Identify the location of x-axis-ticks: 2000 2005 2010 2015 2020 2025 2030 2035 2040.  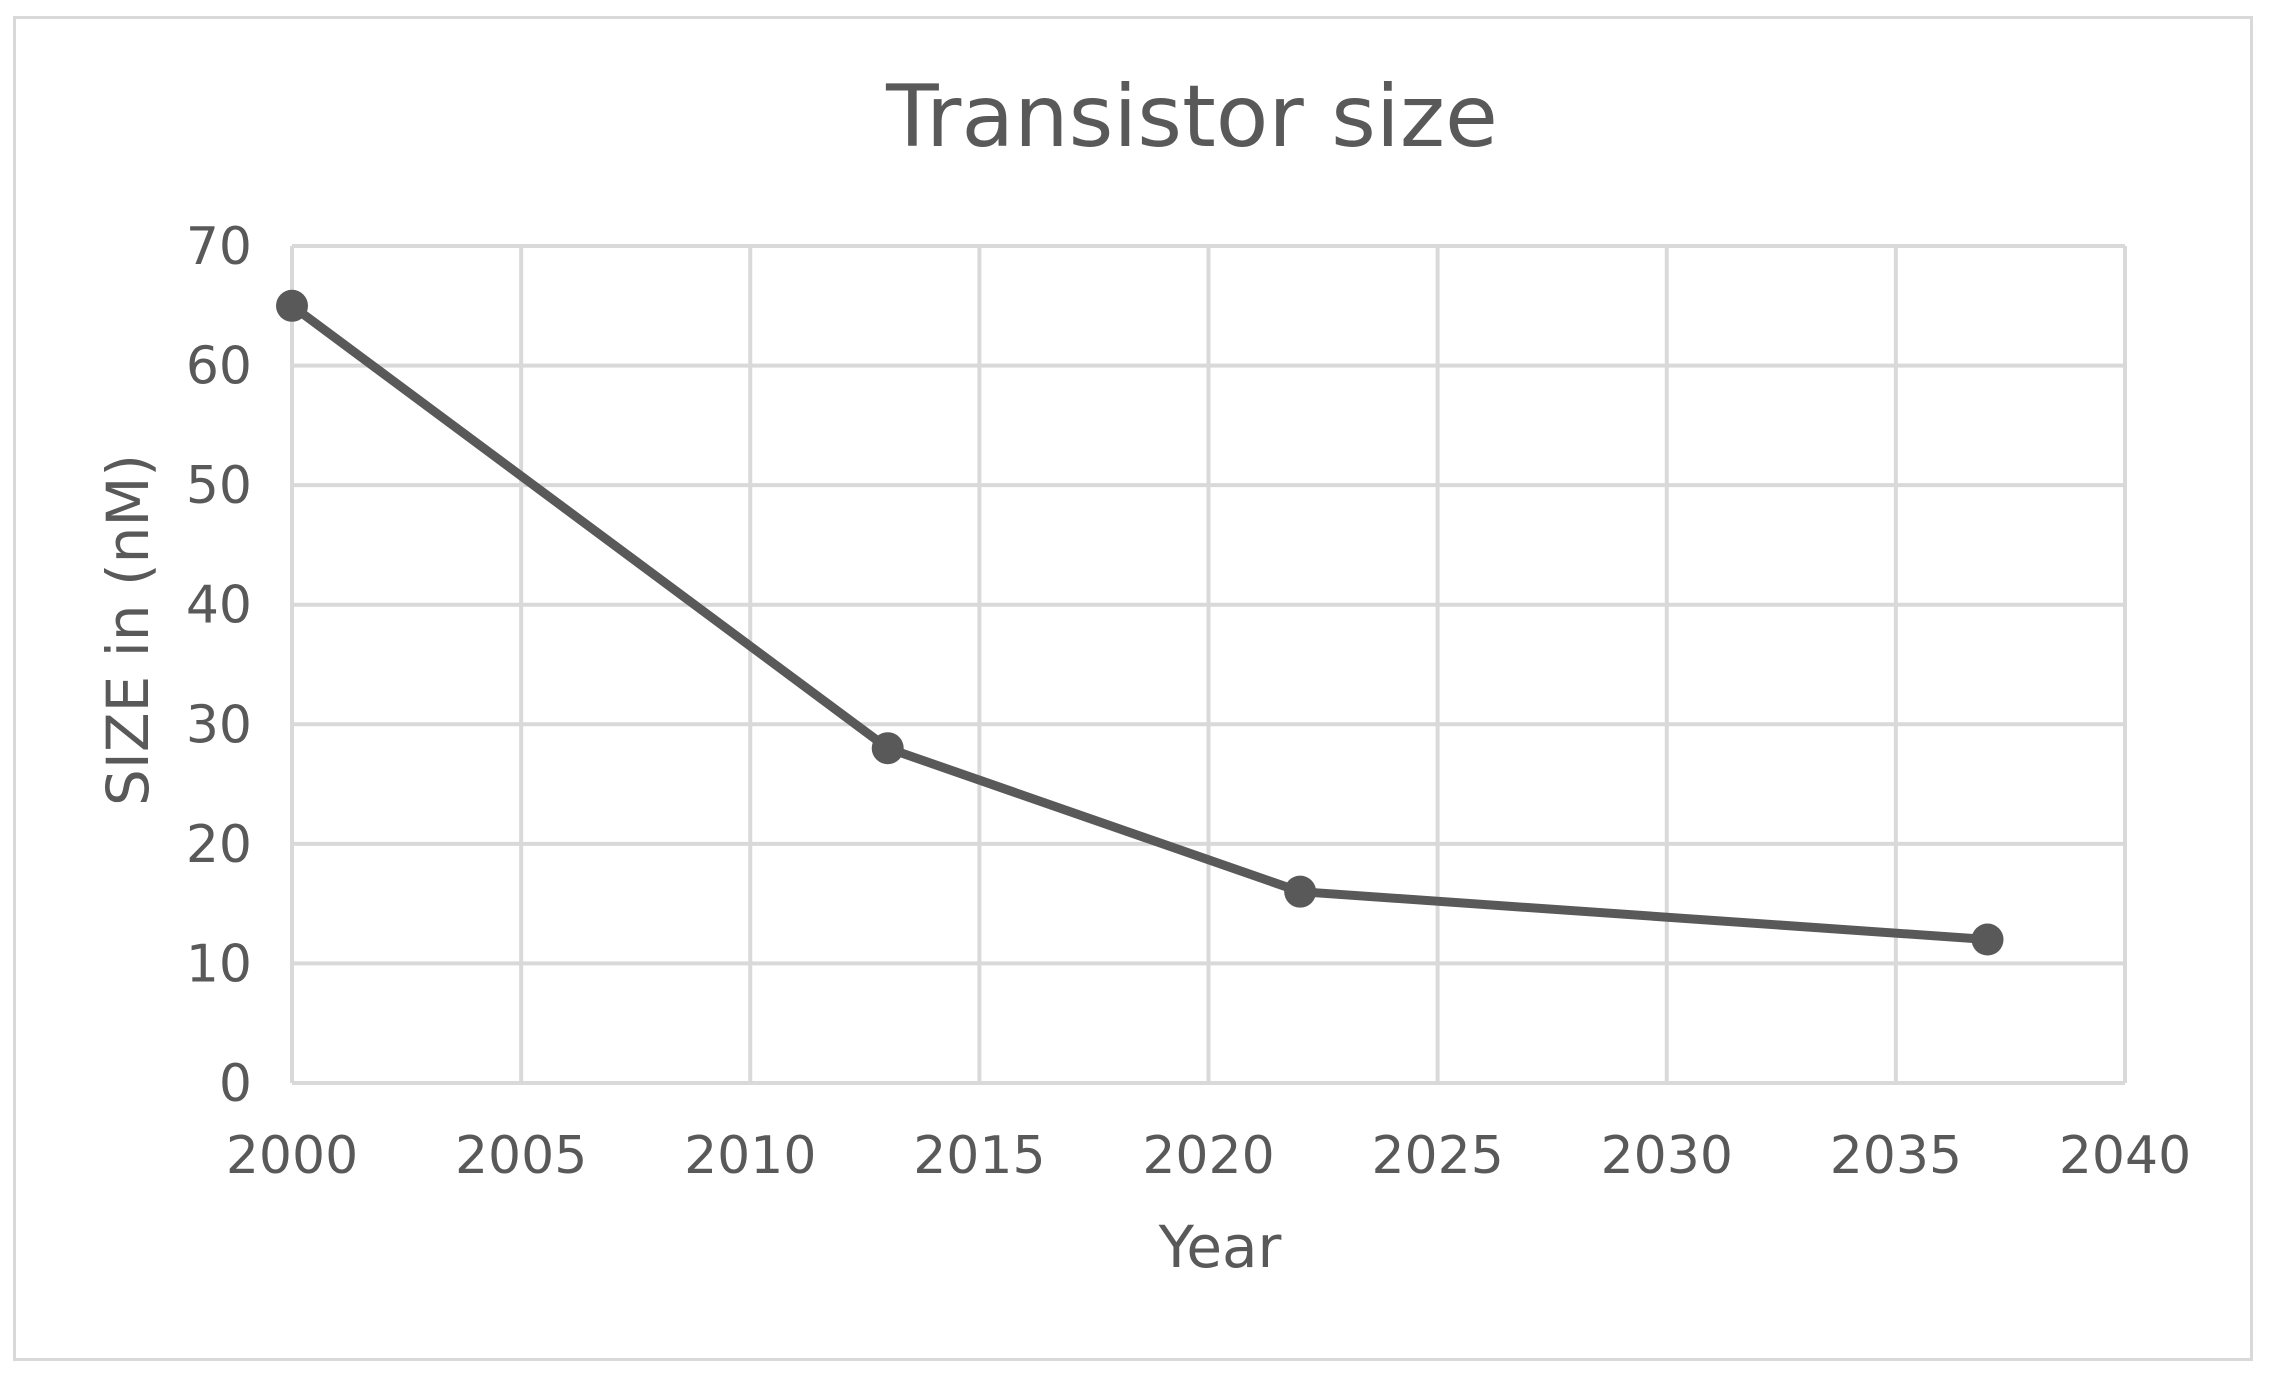
(1208, 1156).